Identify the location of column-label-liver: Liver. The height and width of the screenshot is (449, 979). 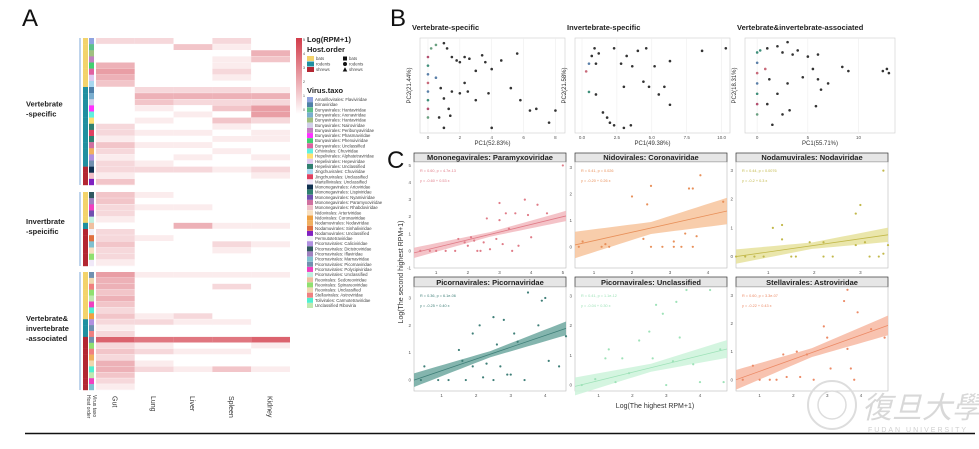
(191, 404).